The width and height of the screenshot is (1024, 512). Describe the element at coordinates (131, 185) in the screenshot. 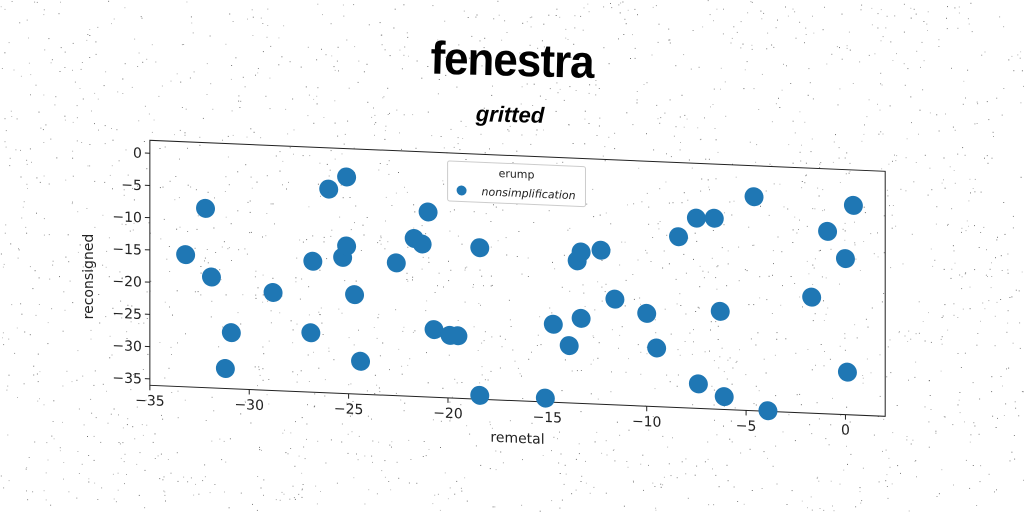

I see `y-tick-label: −5` at that location.